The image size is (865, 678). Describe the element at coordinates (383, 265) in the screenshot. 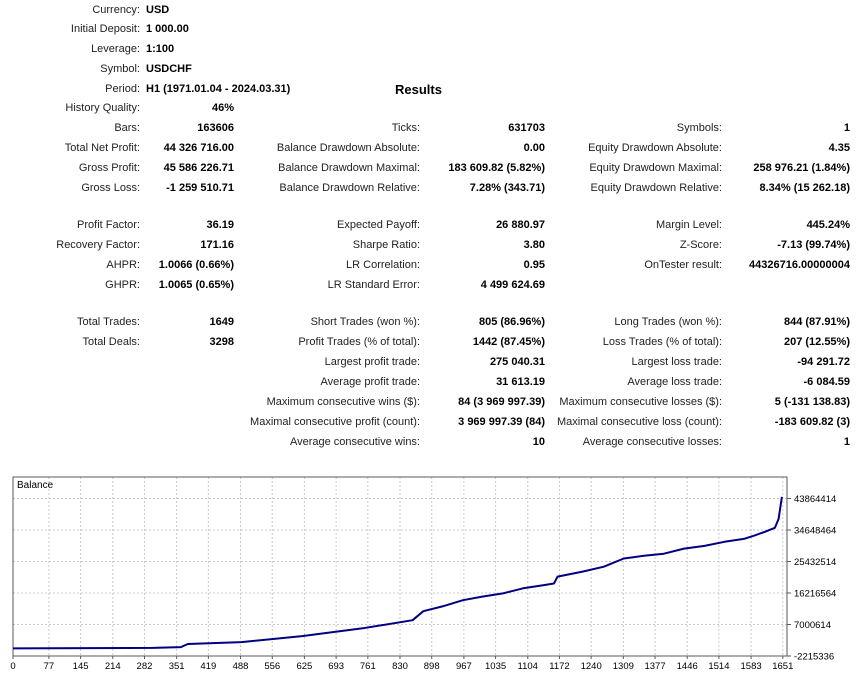

I see `stat-label: LR Correlation:` at that location.